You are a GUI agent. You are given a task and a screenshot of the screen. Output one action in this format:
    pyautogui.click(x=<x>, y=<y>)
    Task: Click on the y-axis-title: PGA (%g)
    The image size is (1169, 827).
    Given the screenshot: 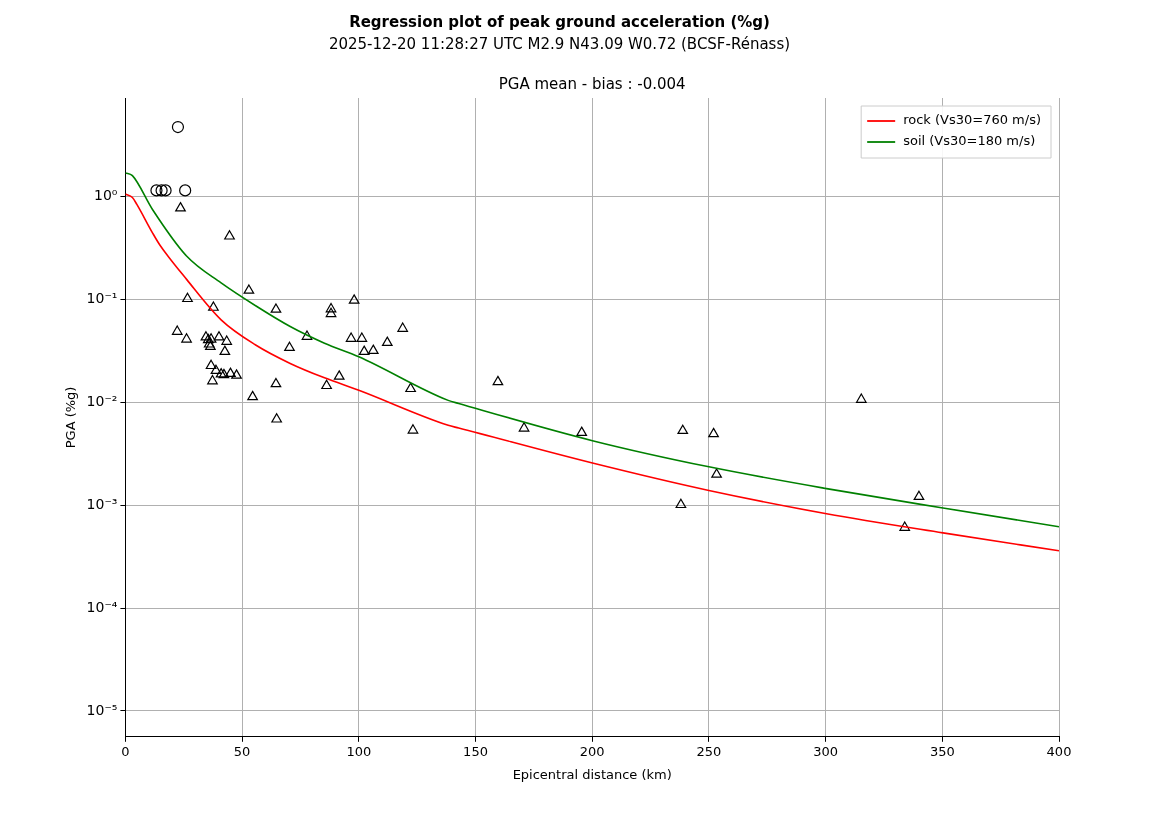 What is the action you would take?
    pyautogui.click(x=71, y=417)
    